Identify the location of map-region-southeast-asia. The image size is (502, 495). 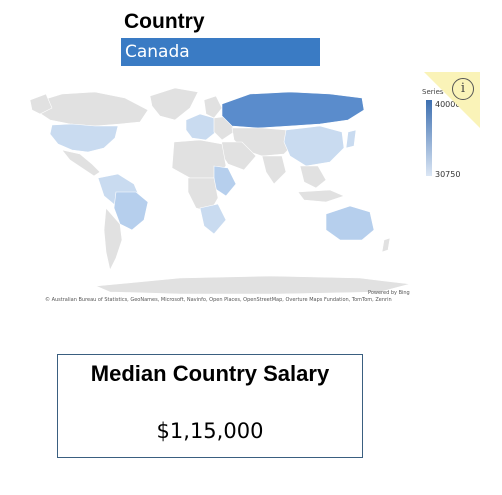
(313, 177).